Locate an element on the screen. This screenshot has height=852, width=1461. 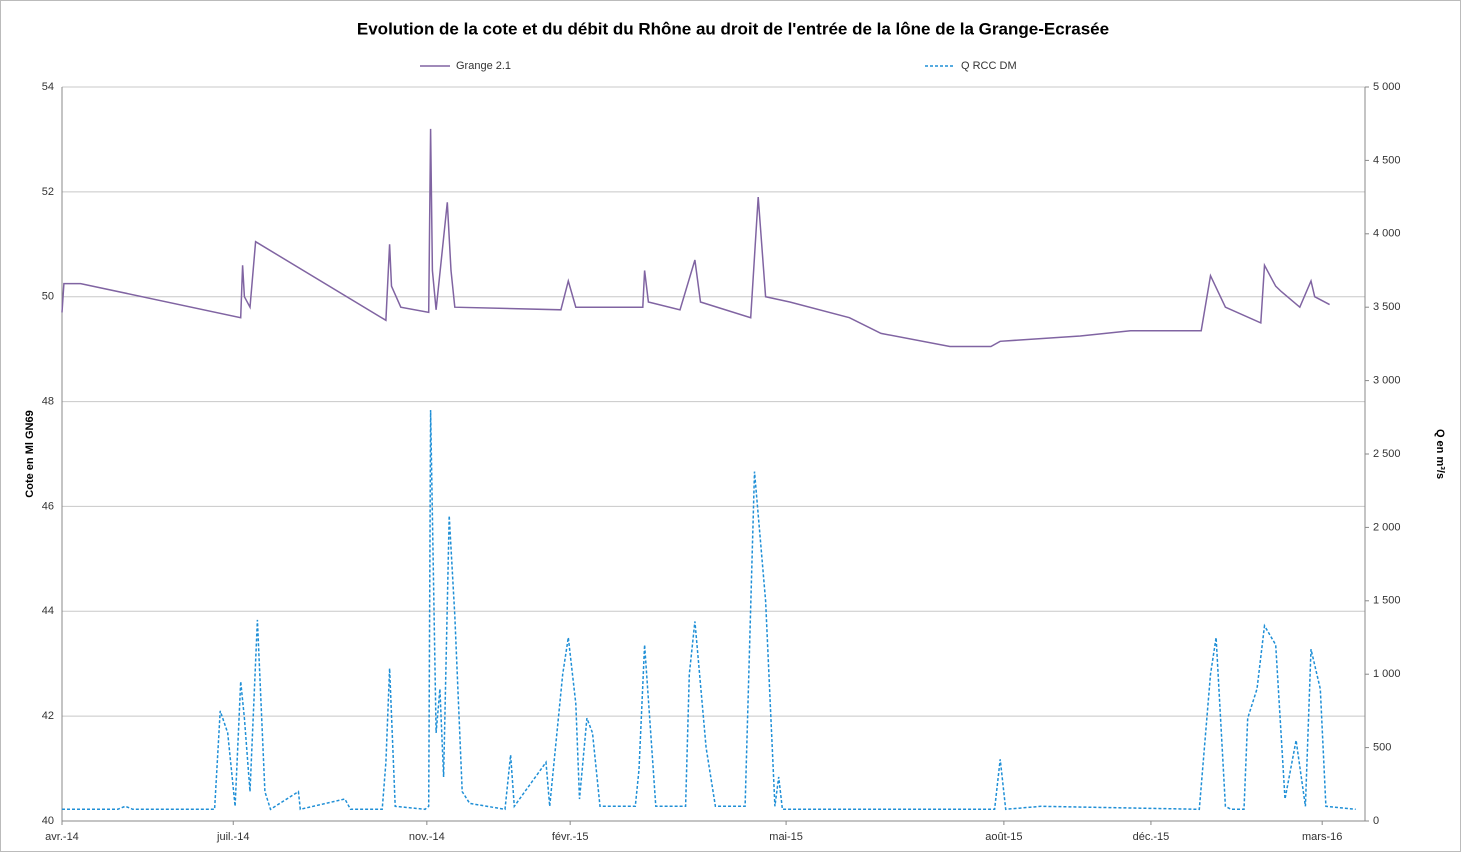
y2-tick-label: 1 500 is located at coordinates (1387, 601).